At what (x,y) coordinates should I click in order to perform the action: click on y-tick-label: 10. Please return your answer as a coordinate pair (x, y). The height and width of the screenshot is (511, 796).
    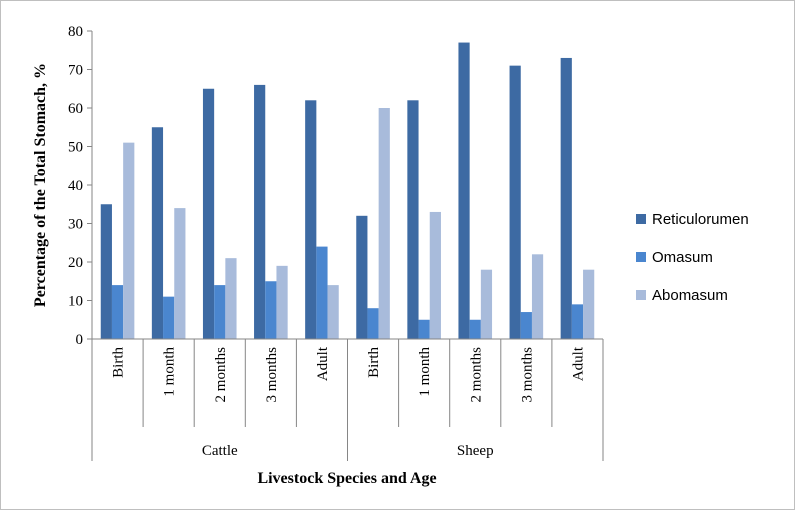
    Looking at the image, I should click on (75, 302).